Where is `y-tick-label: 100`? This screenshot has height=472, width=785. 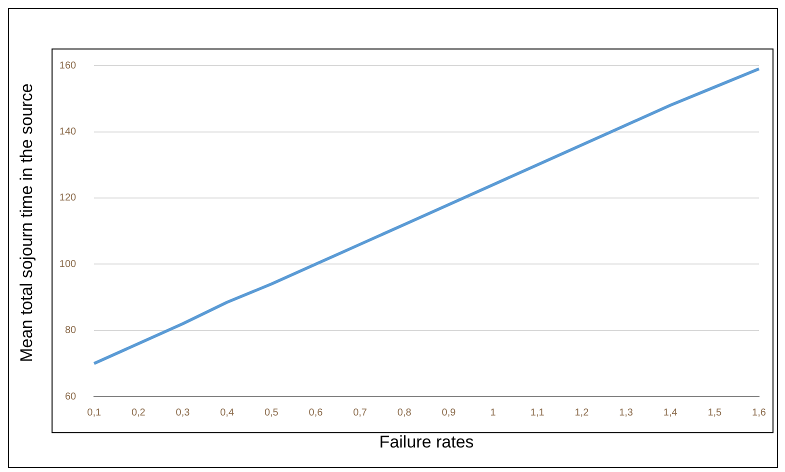 y-tick-label: 100 is located at coordinates (68, 264).